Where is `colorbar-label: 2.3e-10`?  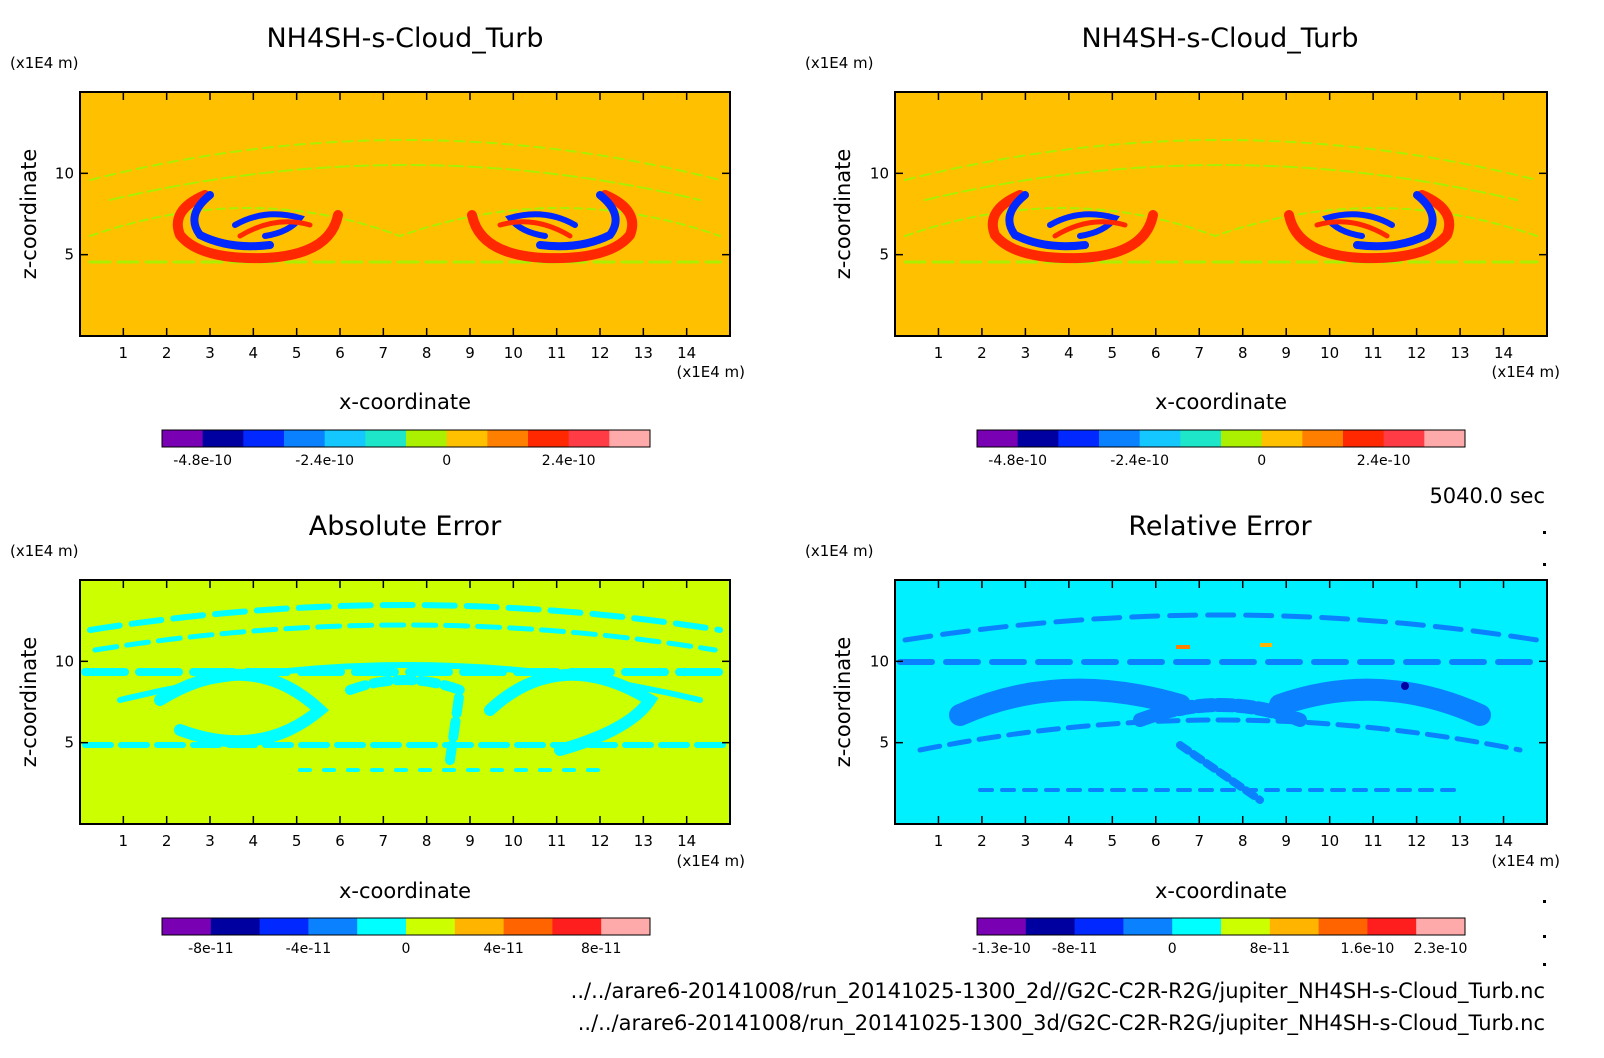
colorbar-label: 2.3e-10 is located at coordinates (1441, 949).